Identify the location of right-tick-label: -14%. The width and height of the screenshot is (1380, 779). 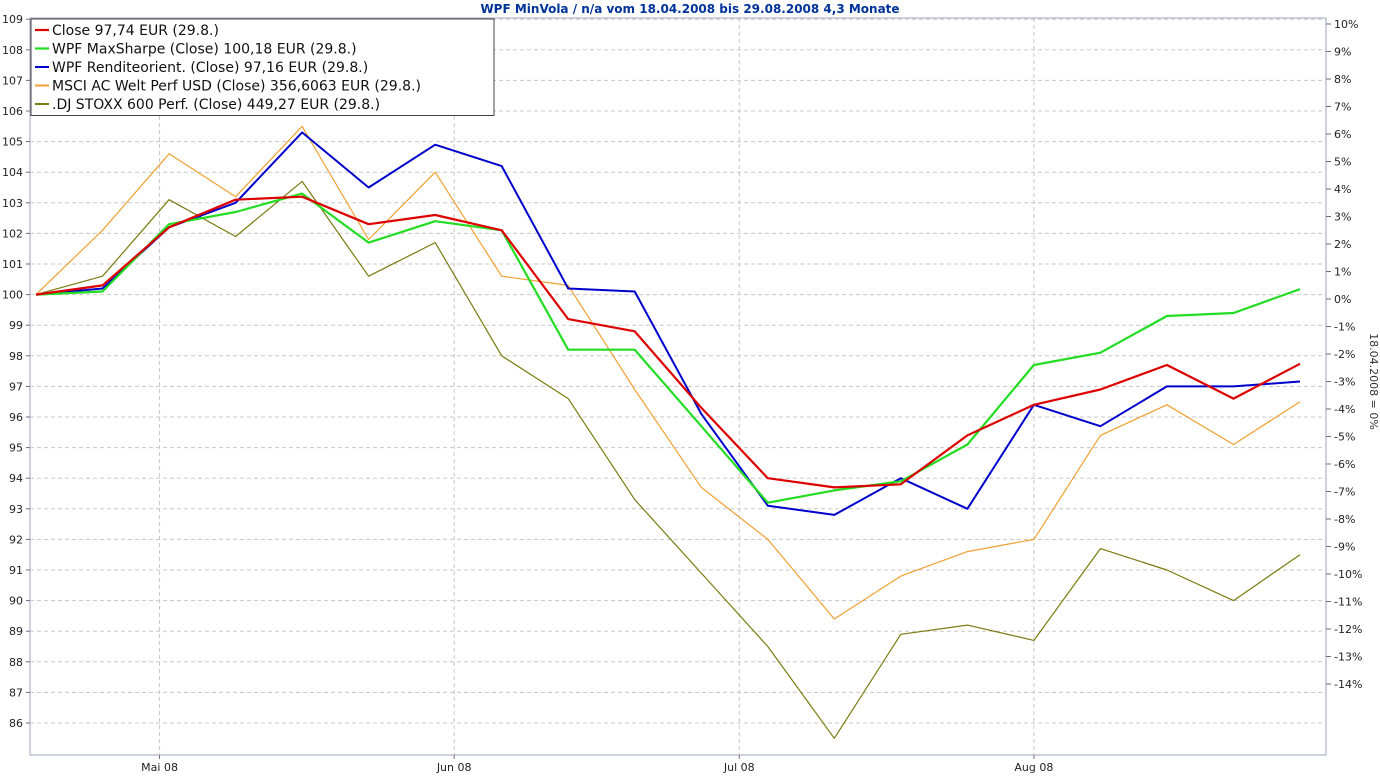
(1348, 684).